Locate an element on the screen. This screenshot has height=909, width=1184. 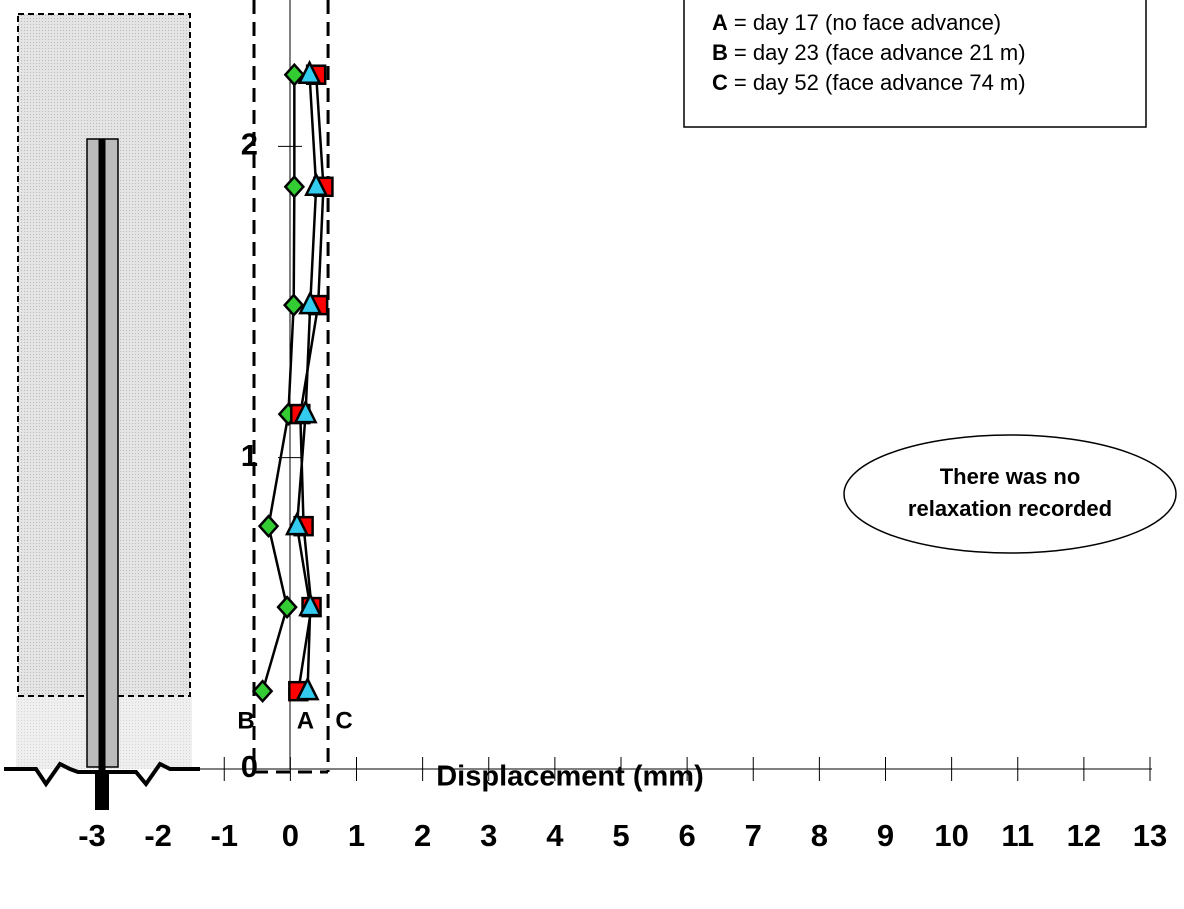
x-tick-label: 0 is located at coordinates (290, 835).